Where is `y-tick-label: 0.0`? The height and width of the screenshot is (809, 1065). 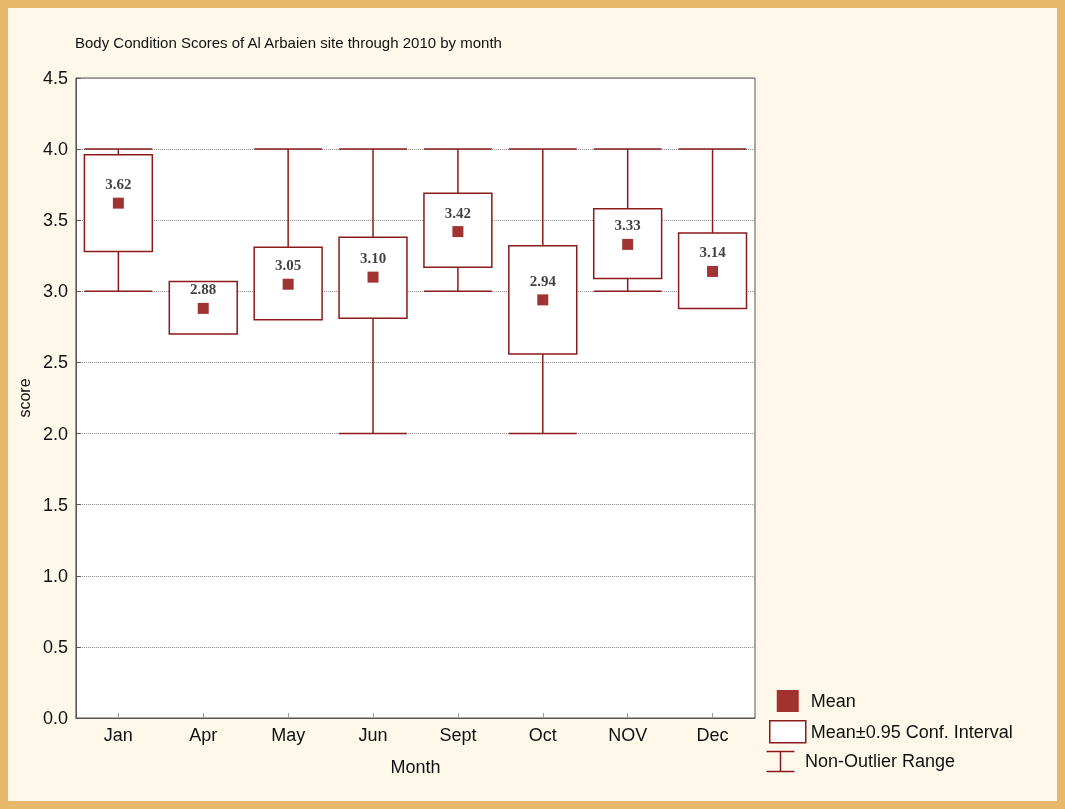
y-tick-label: 0.0 is located at coordinates (55, 718).